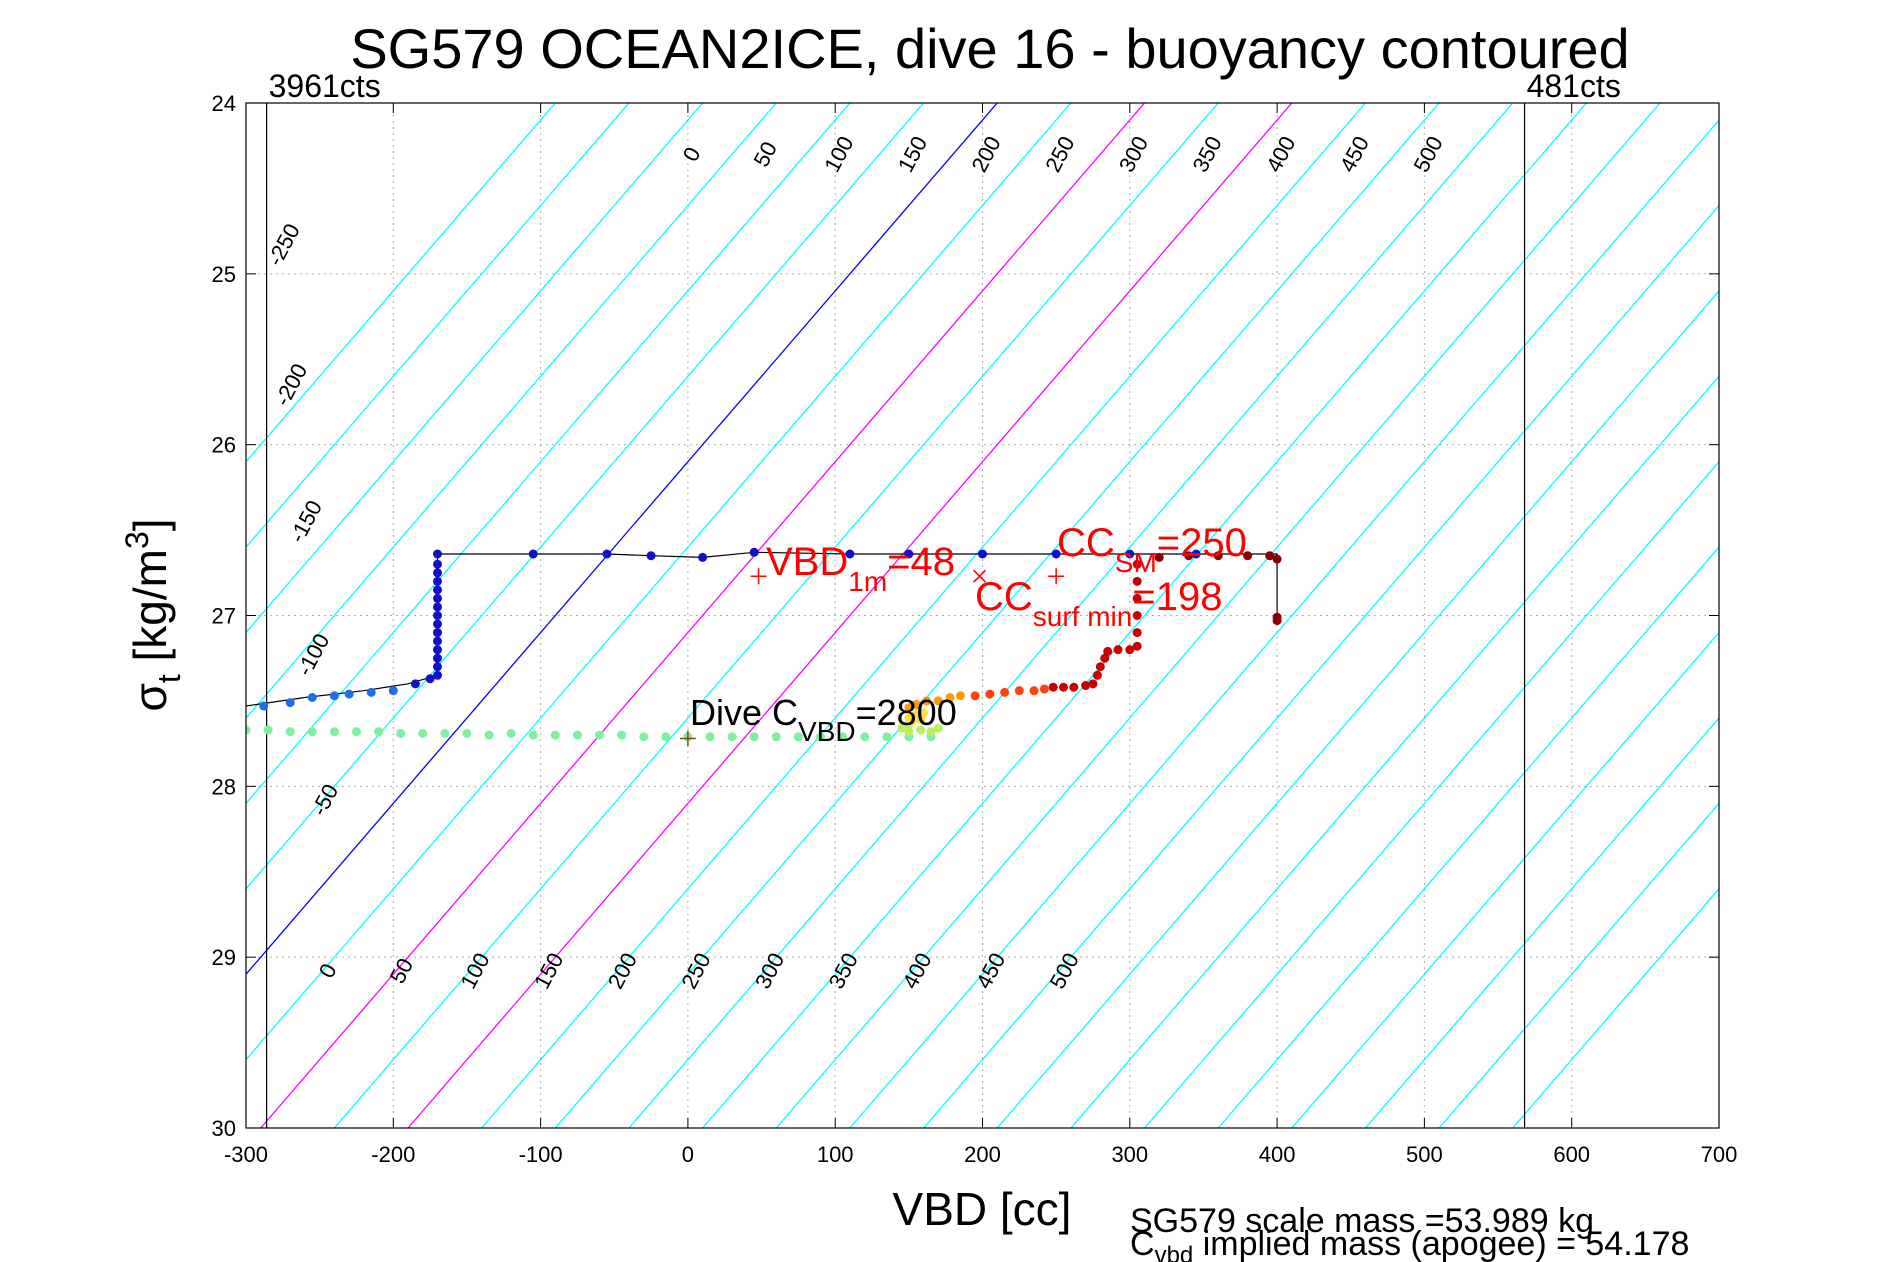  What do you see at coordinates (921, 562) in the screenshot?
I see `vbd1m-rest: =48` at bounding box center [921, 562].